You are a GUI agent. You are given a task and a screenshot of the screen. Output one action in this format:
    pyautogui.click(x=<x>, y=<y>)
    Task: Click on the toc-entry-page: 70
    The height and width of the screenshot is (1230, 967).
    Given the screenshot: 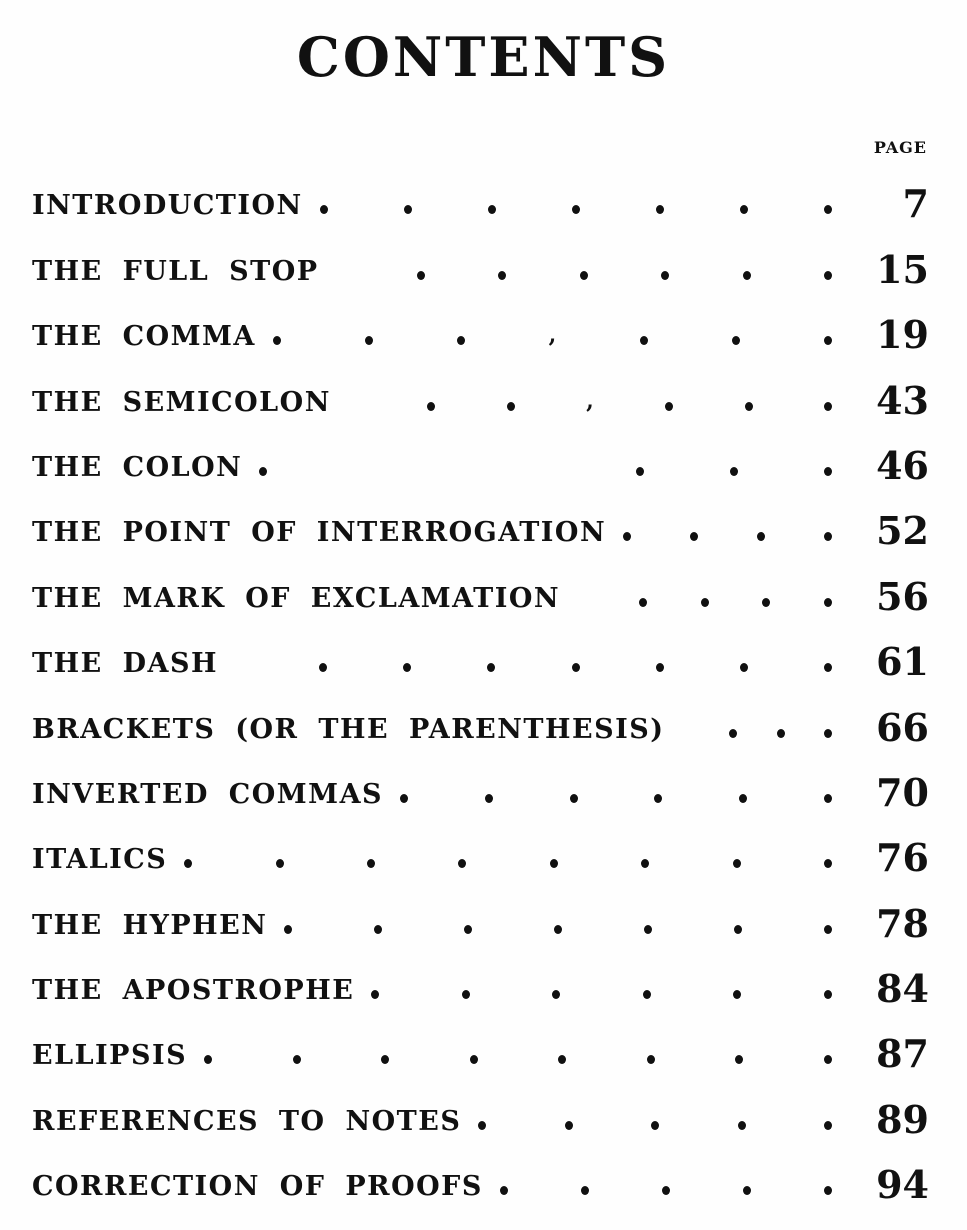 What is the action you would take?
    pyautogui.click(x=902, y=792)
    